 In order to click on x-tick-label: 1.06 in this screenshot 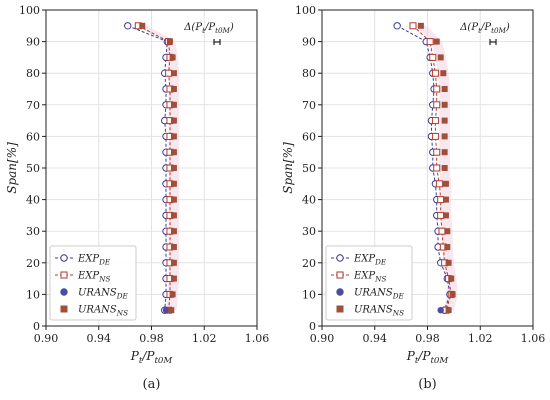, I will do `click(533, 338)`.